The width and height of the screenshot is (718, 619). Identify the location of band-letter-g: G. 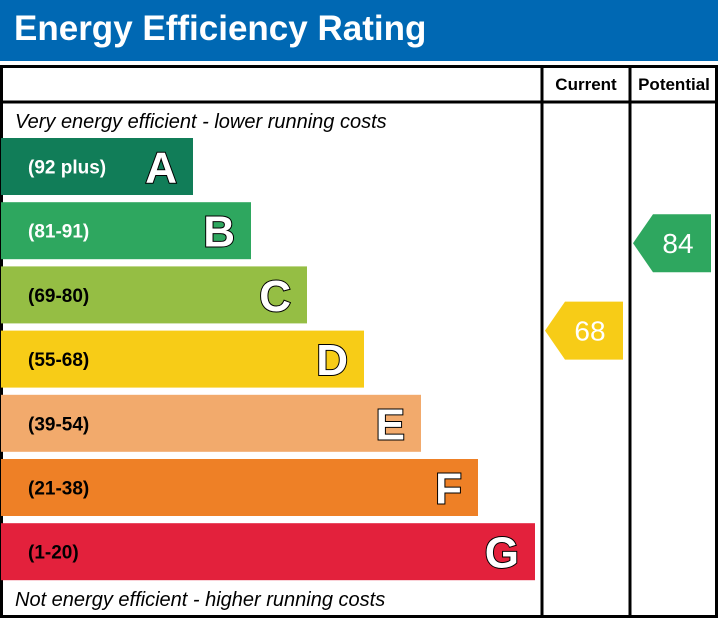
(502, 553).